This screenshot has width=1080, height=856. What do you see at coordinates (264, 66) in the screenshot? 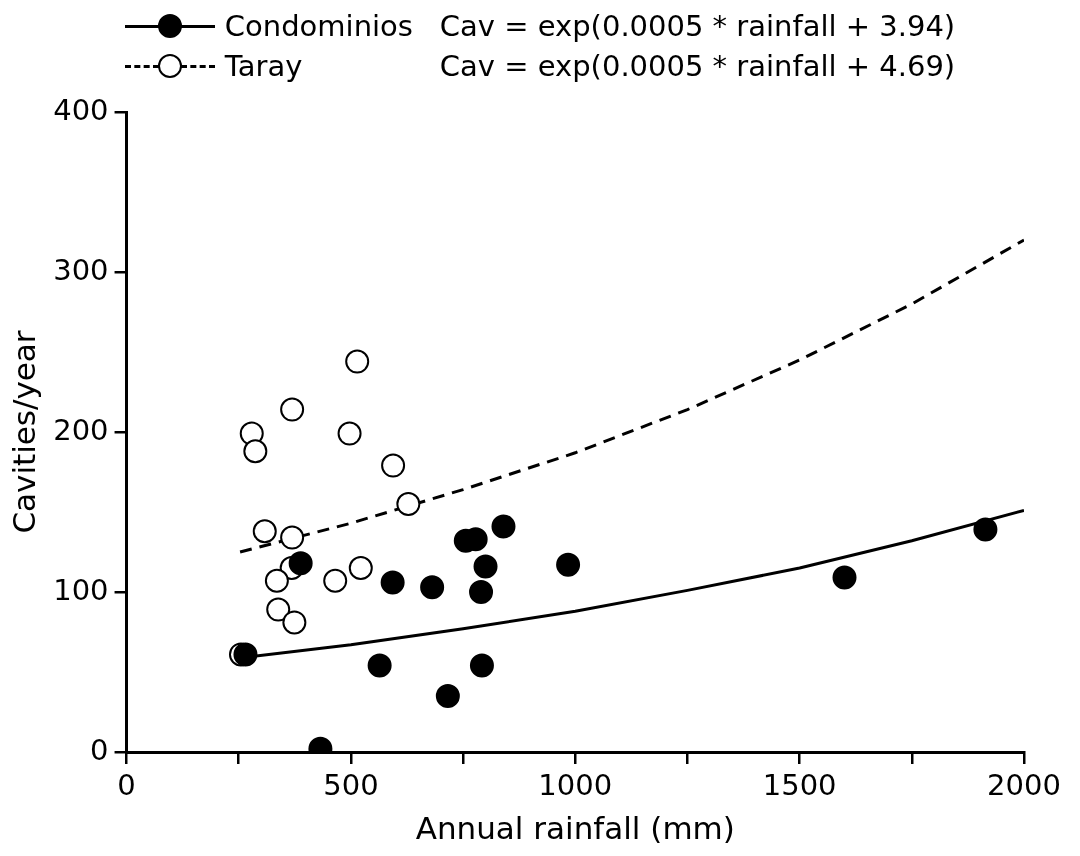
I see `legend-label: Taray` at bounding box center [264, 66].